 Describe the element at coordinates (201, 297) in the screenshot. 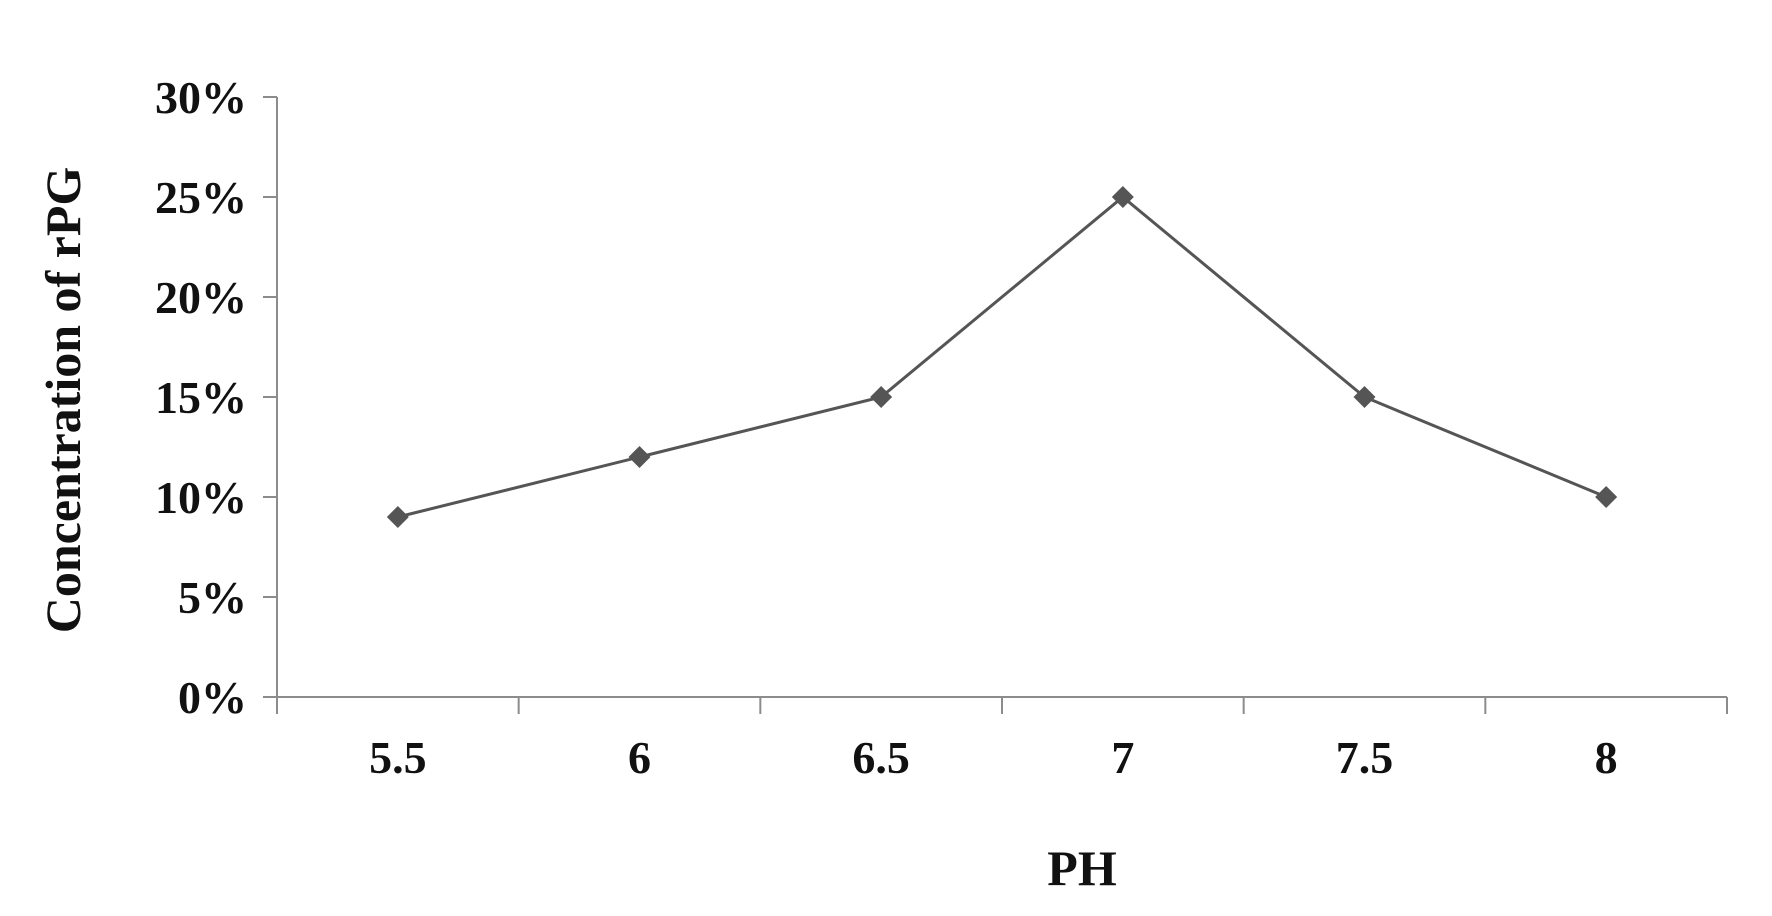

I see `y-tick-label: 20%` at that location.